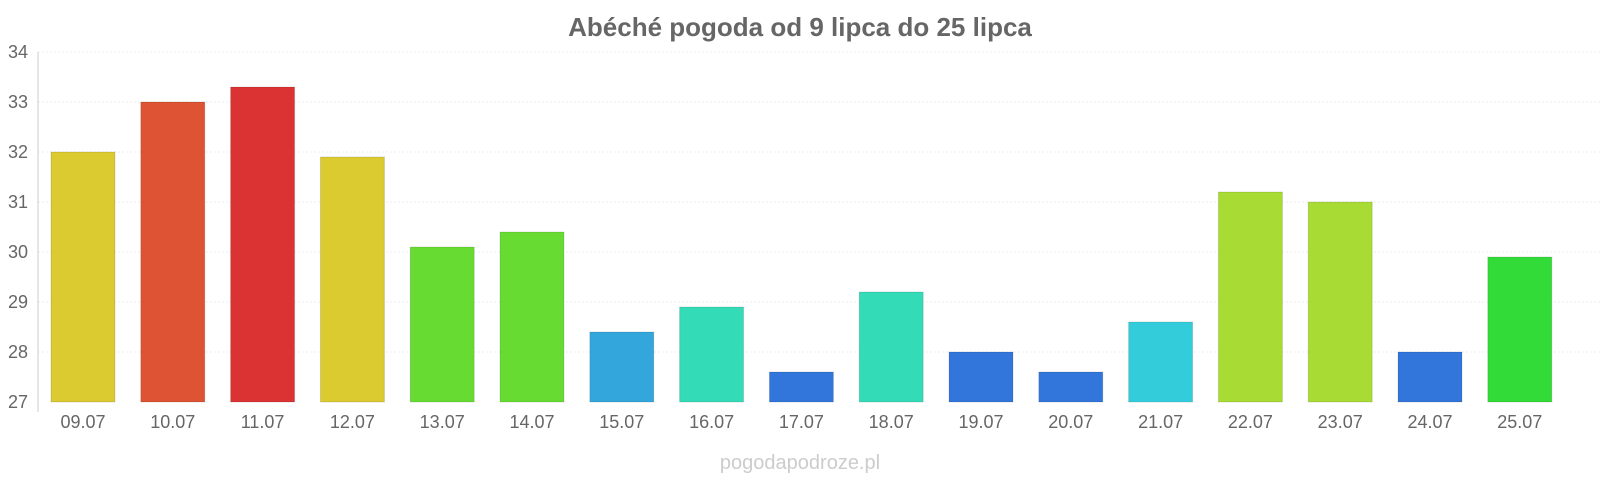 The image size is (1600, 480). I want to click on x-tick-label: 17.07, so click(801, 422).